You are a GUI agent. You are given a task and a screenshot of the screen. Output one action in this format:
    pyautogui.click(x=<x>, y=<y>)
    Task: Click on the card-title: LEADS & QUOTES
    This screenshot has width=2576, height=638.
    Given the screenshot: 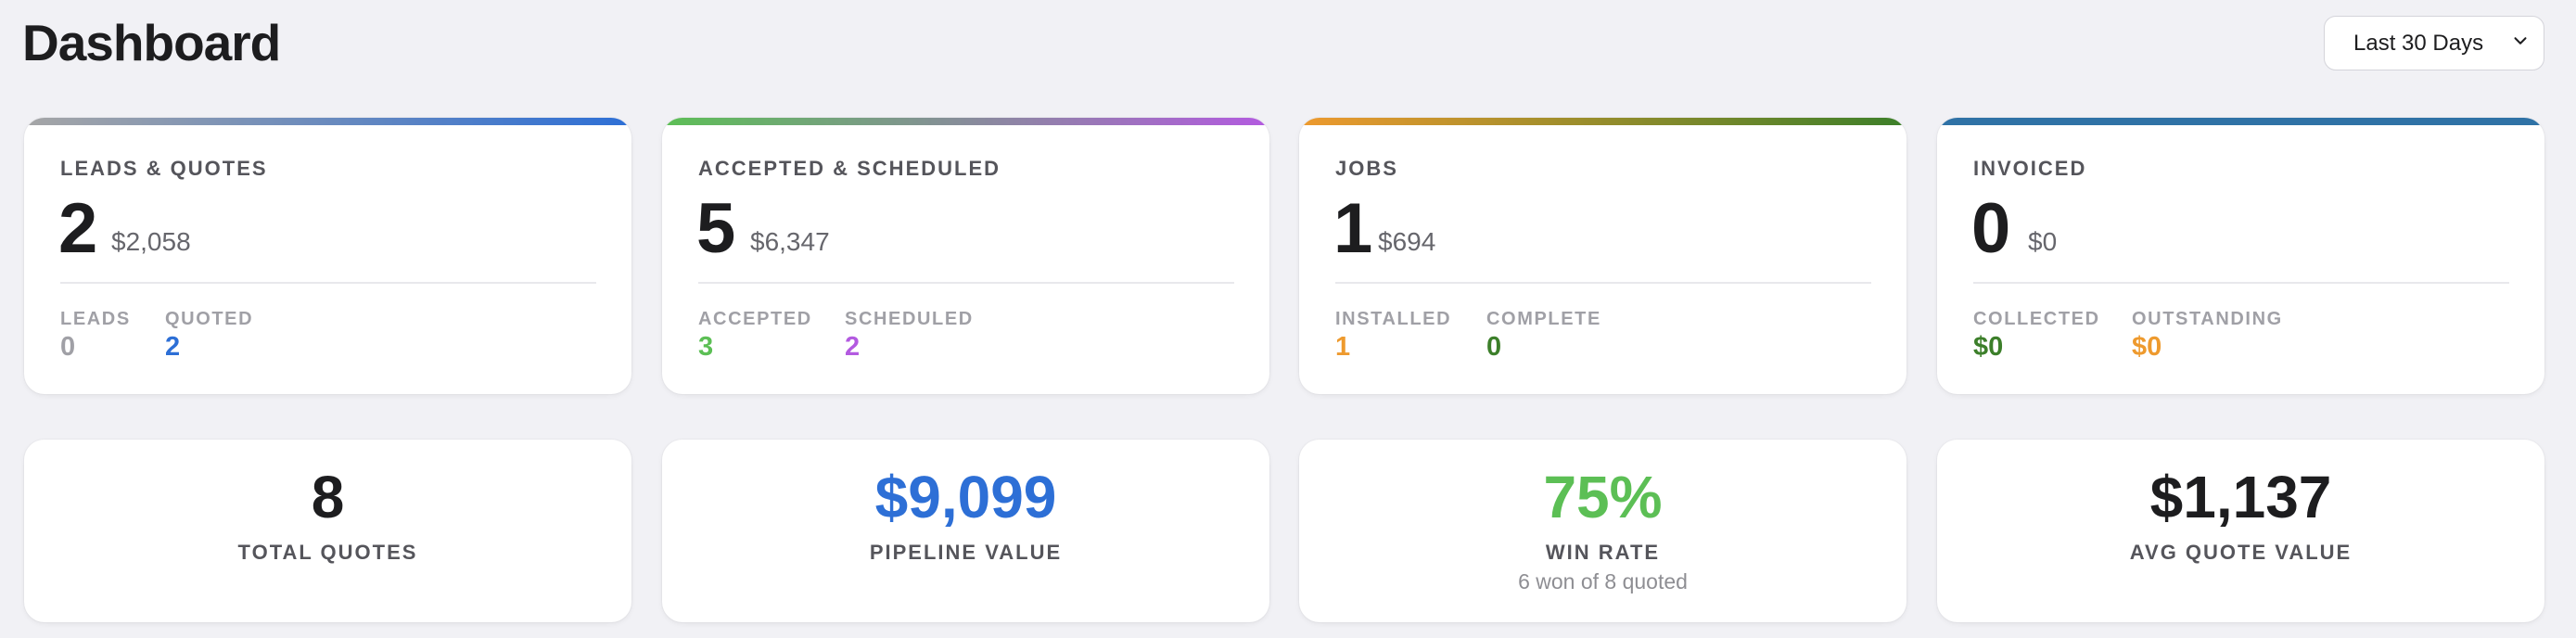 What is the action you would take?
    pyautogui.click(x=164, y=168)
    